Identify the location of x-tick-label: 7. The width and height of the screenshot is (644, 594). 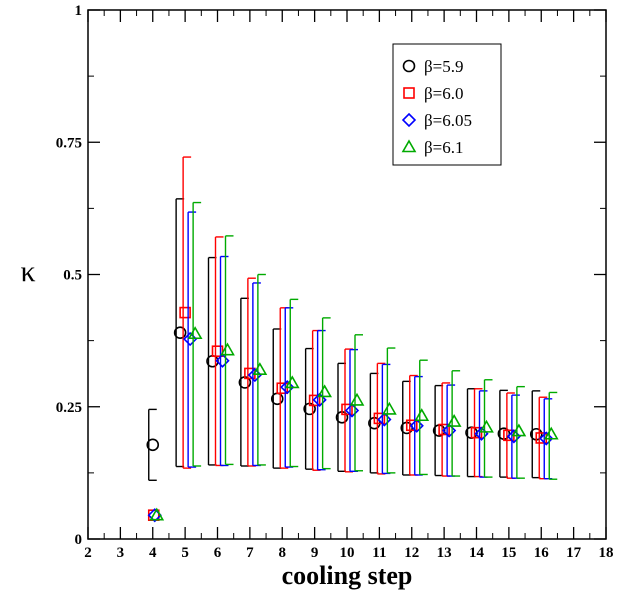
(250, 553).